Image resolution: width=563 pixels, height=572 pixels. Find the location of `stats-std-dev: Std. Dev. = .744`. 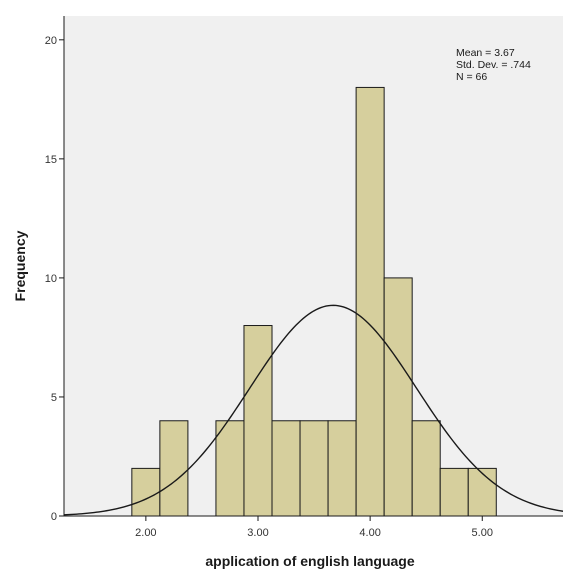

stats-std-dev: Std. Dev. = .744 is located at coordinates (493, 65).